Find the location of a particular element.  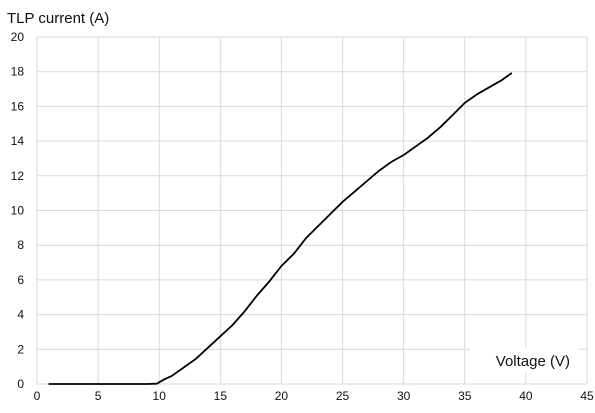

y-tick-label: 8 is located at coordinates (20, 245).